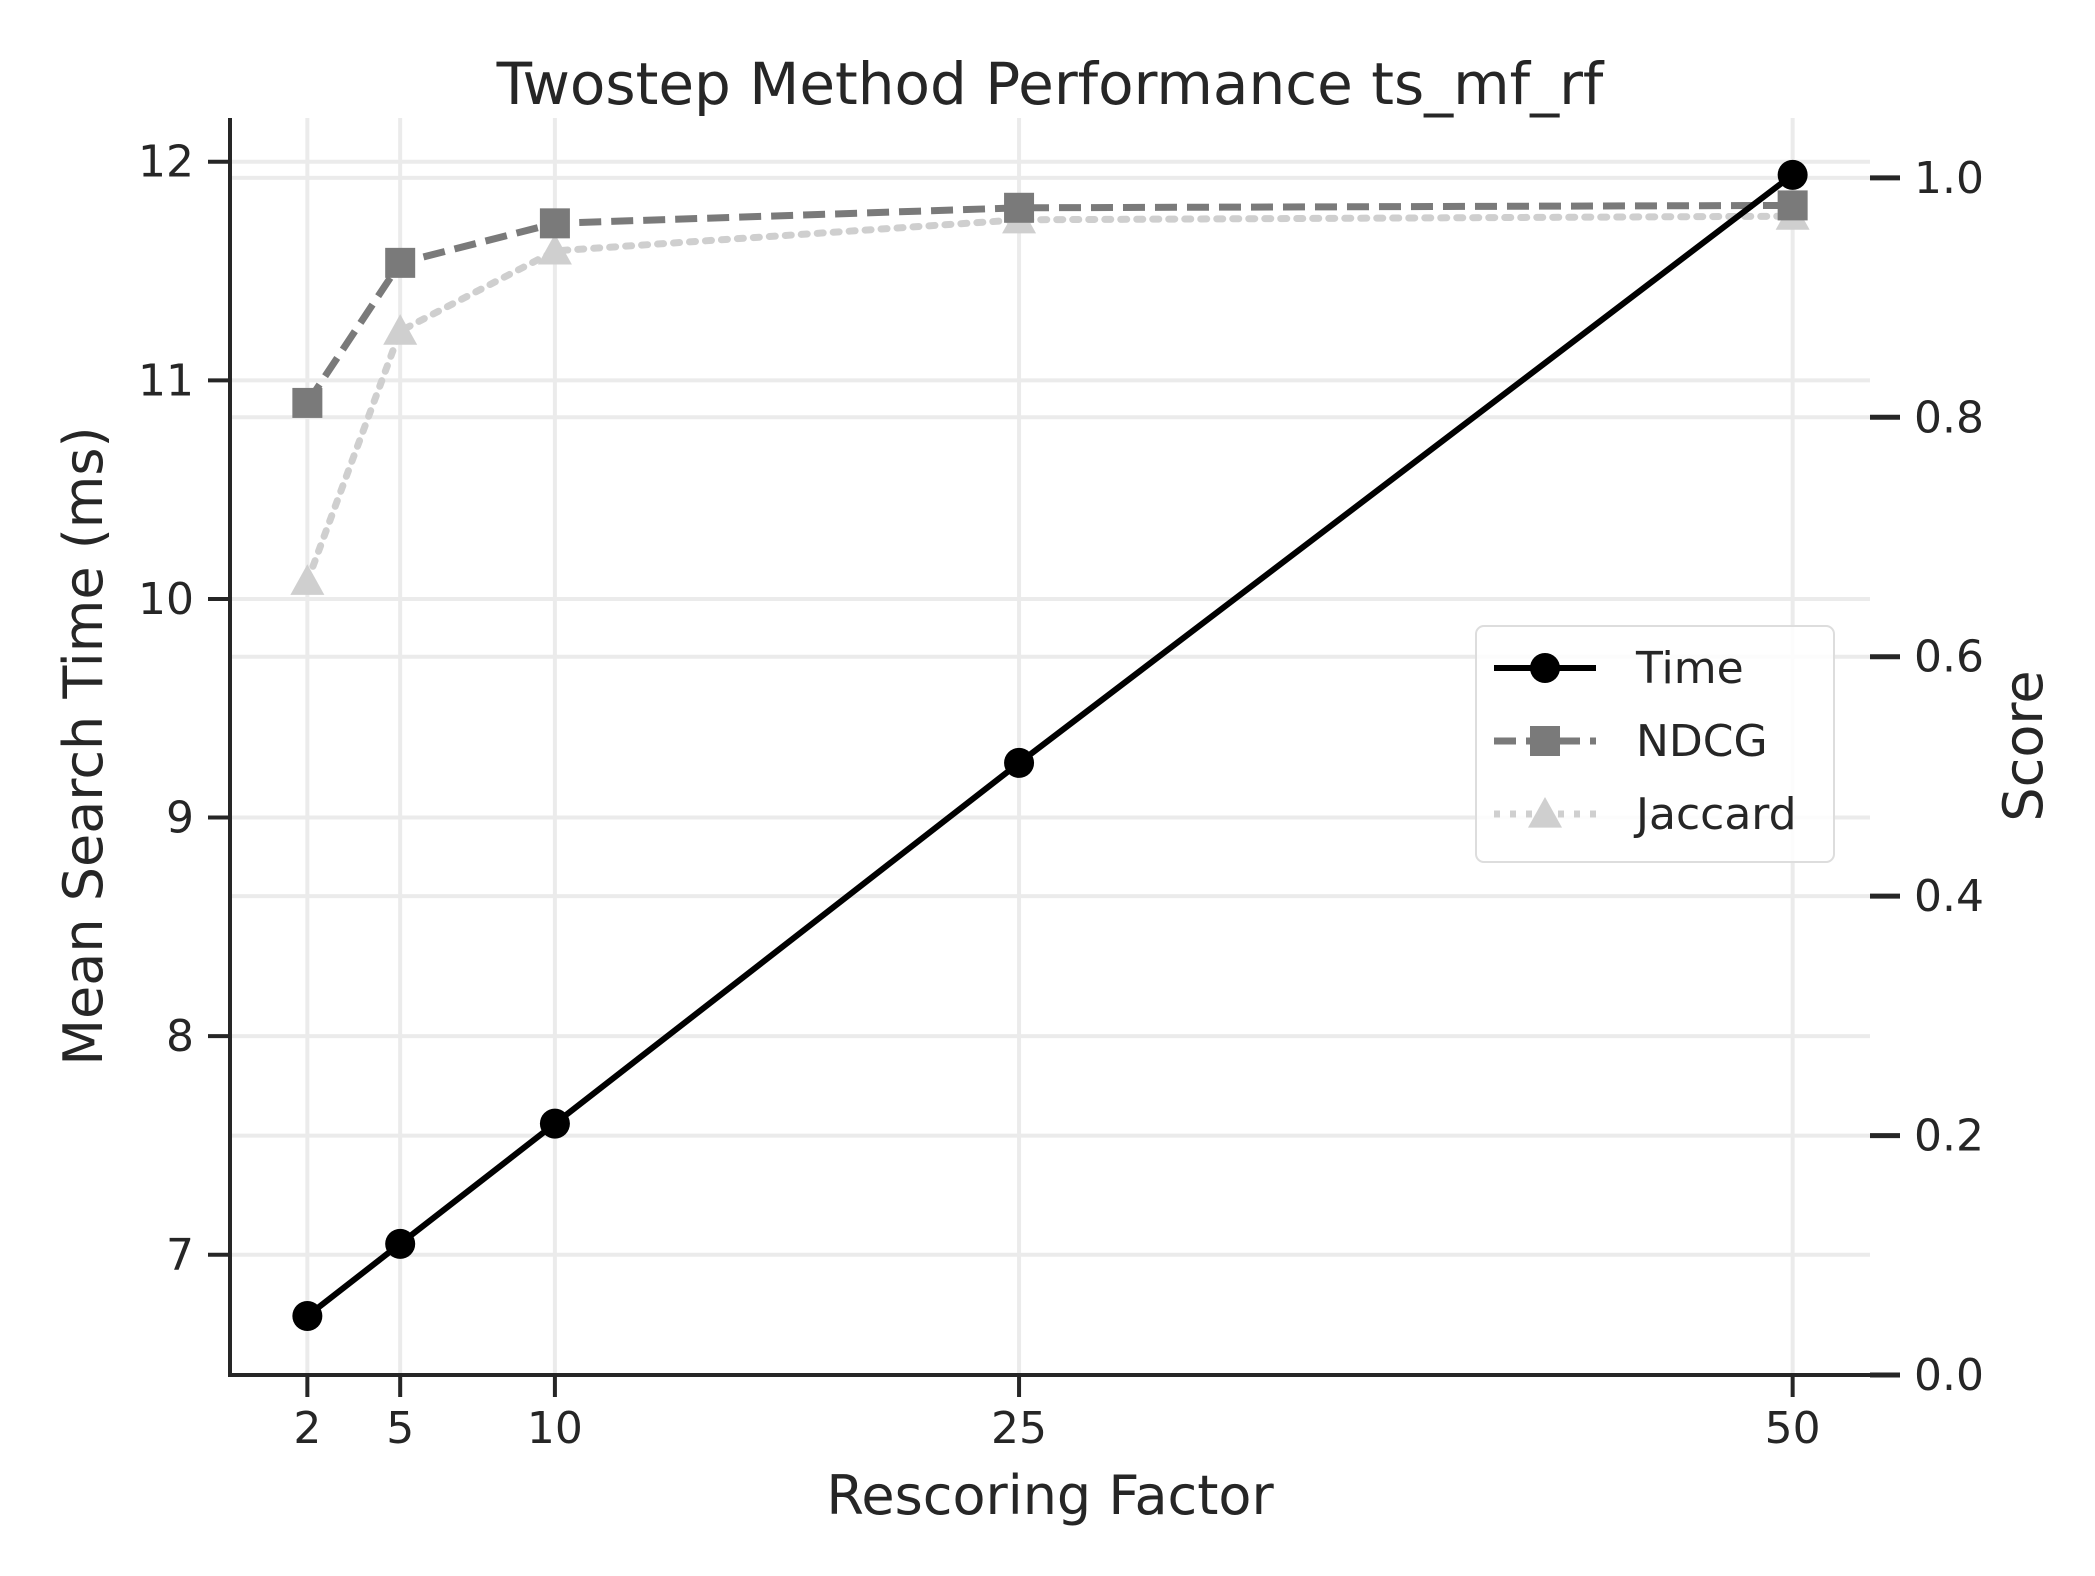  Describe the element at coordinates (1949, 1375) in the screenshot. I see `y2-tick-label: 0.0` at that location.